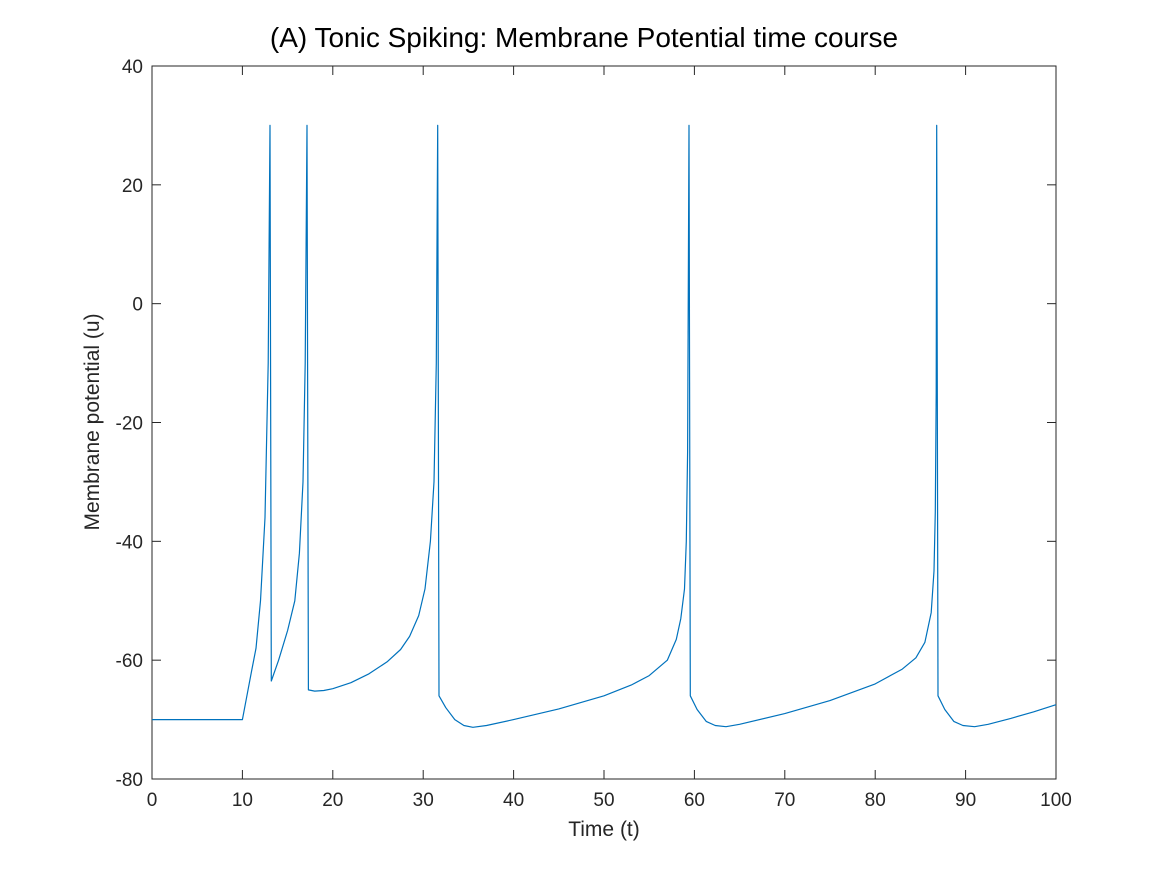 The width and height of the screenshot is (1167, 875). What do you see at coordinates (132, 186) in the screenshot?
I see `y-tick-label: 20` at bounding box center [132, 186].